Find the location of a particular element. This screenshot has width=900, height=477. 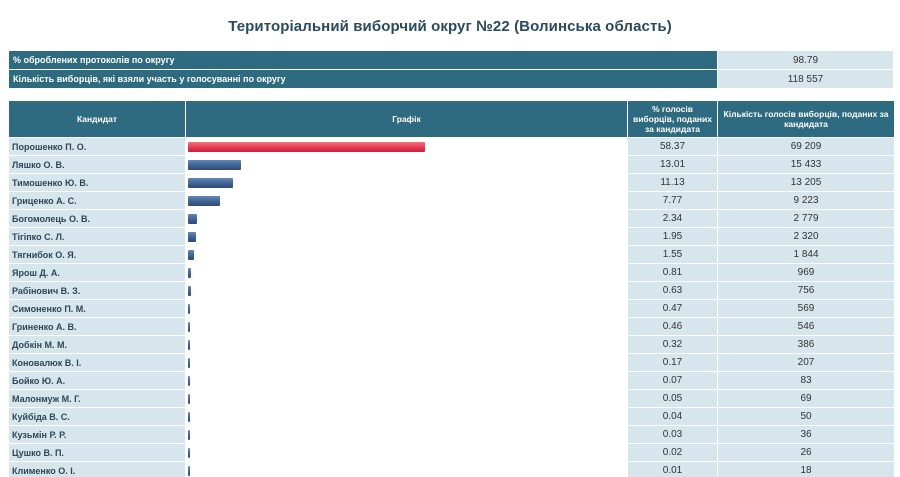

table-row: Клименко О. І. 0.01 18 is located at coordinates (451, 469).